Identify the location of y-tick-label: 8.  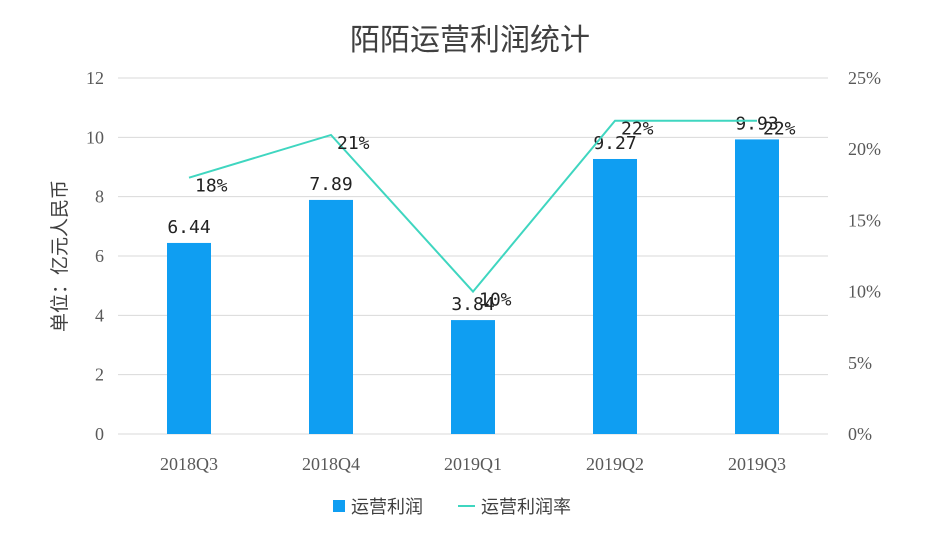
(99, 197).